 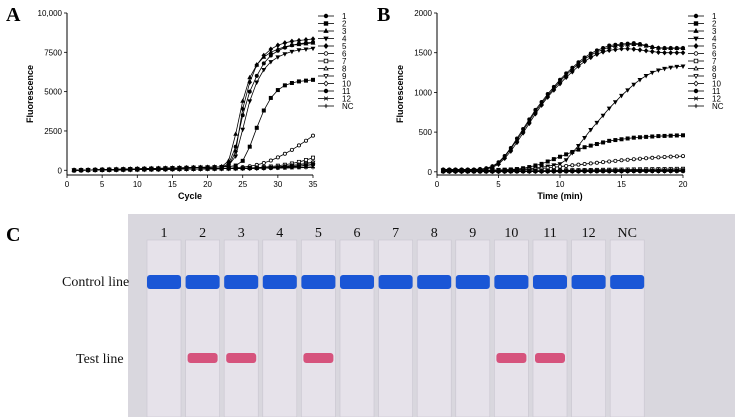 What do you see at coordinates (714, 54) in the screenshot?
I see `chart-b-legend-label: 6` at bounding box center [714, 54].